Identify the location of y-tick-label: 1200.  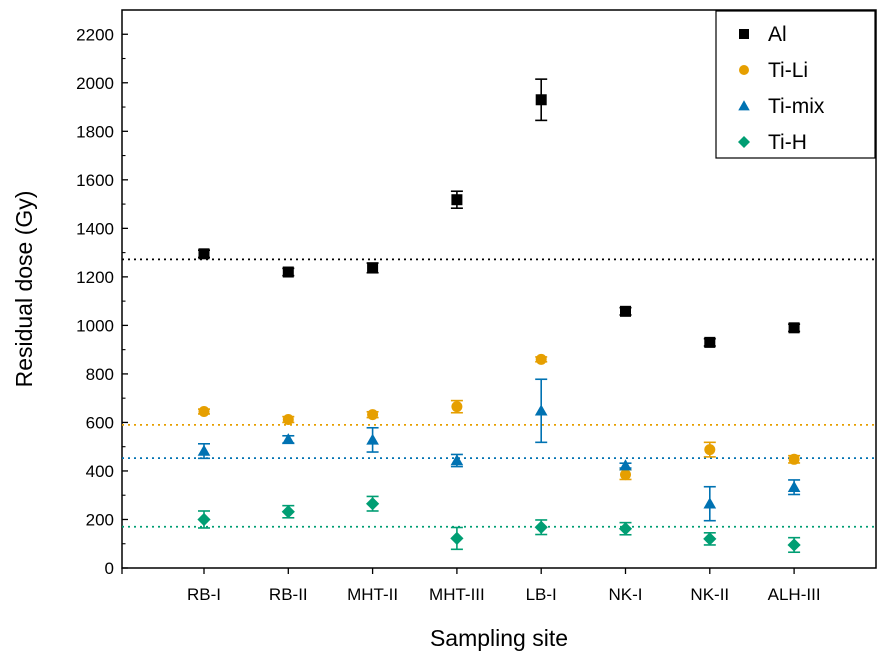
(95, 277).